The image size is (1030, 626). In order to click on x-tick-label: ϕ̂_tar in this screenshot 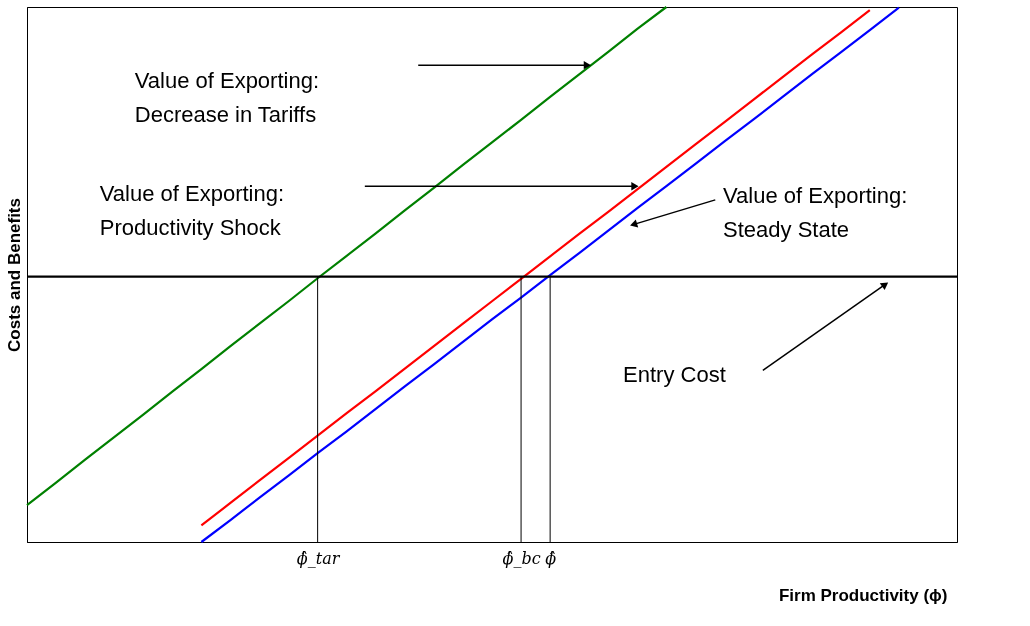, I will do `click(318, 558)`.